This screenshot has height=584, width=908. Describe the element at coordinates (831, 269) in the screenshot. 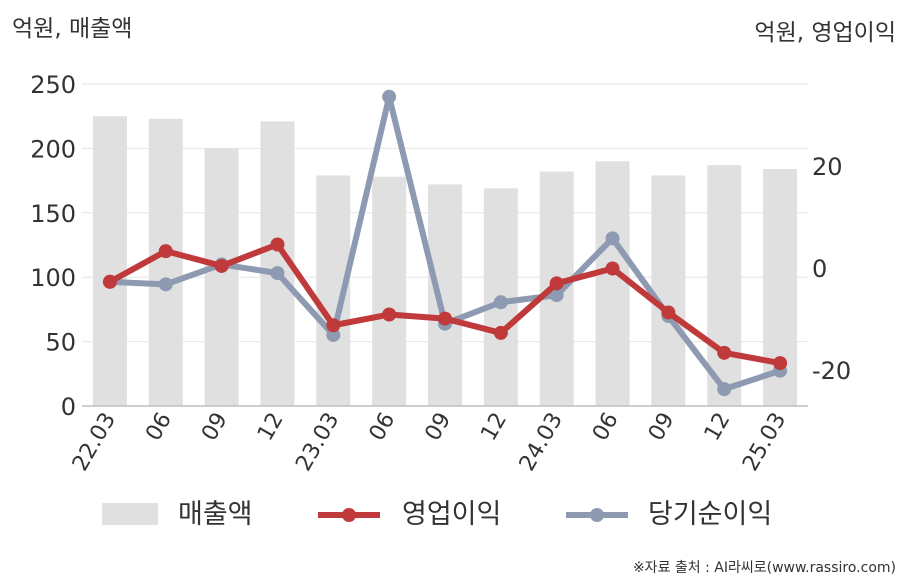

I see `right-axis-ticks: -20 0 20` at that location.